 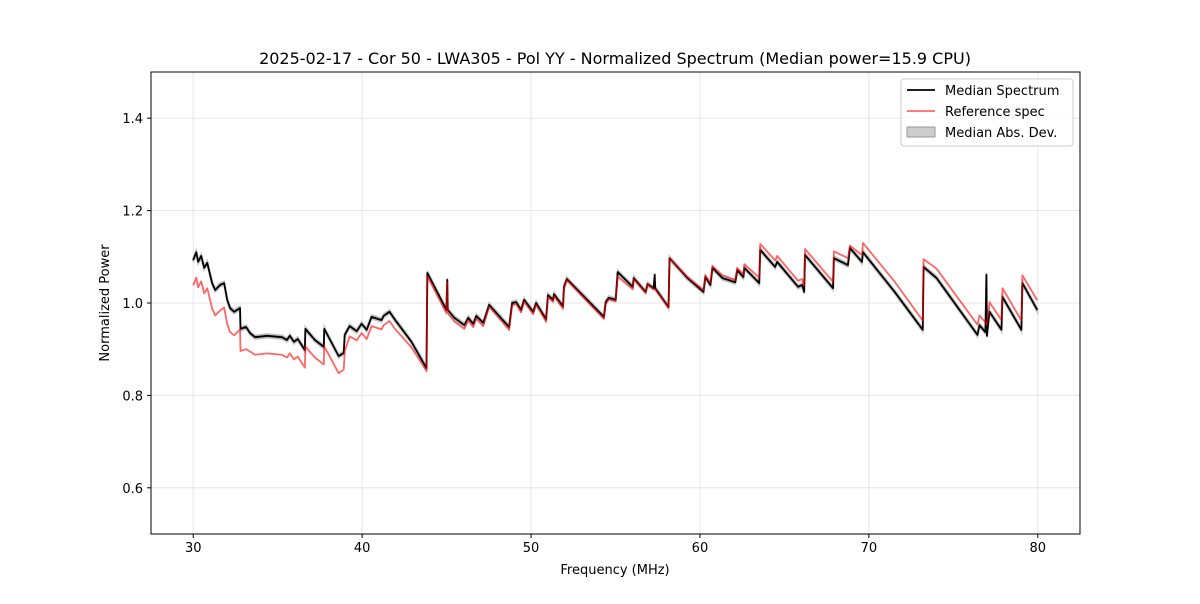 What do you see at coordinates (1001, 133) in the screenshot?
I see `legend-mad-label: Median Abs. Dev.` at bounding box center [1001, 133].